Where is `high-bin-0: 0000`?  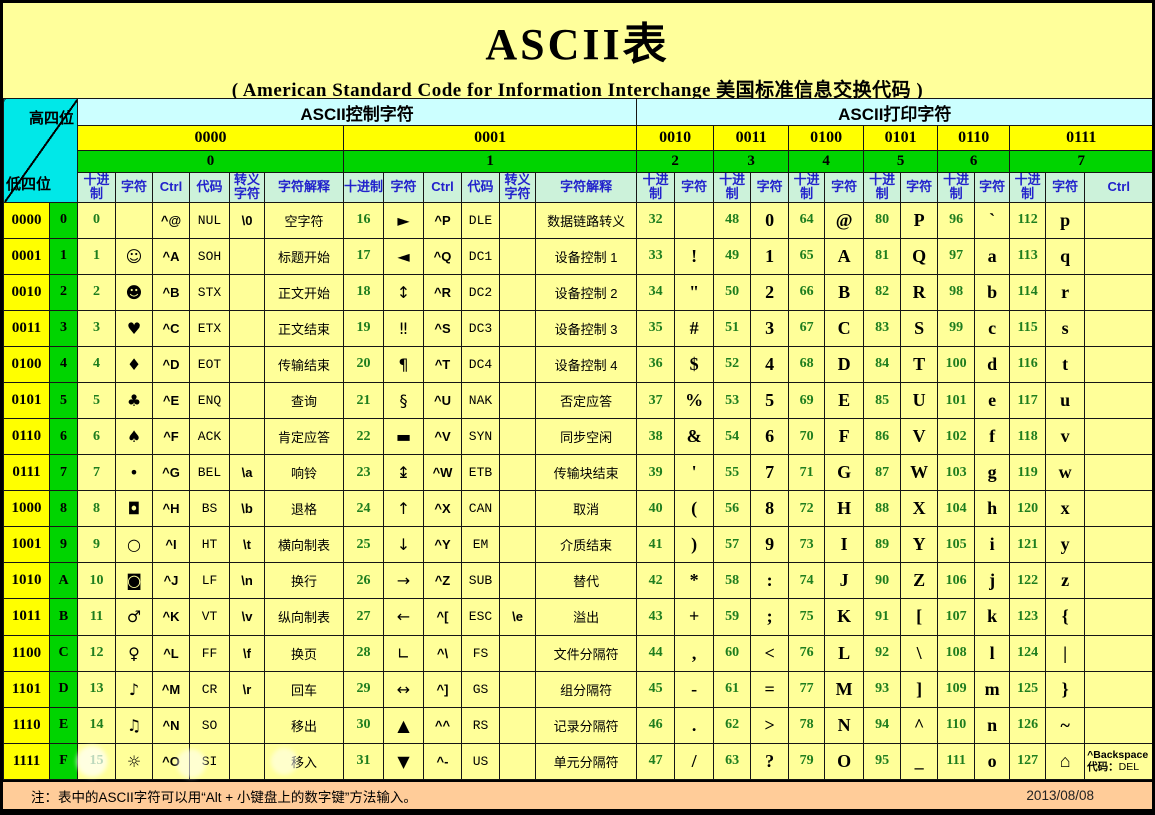
high-bin-0: 0000 is located at coordinates (210, 138).